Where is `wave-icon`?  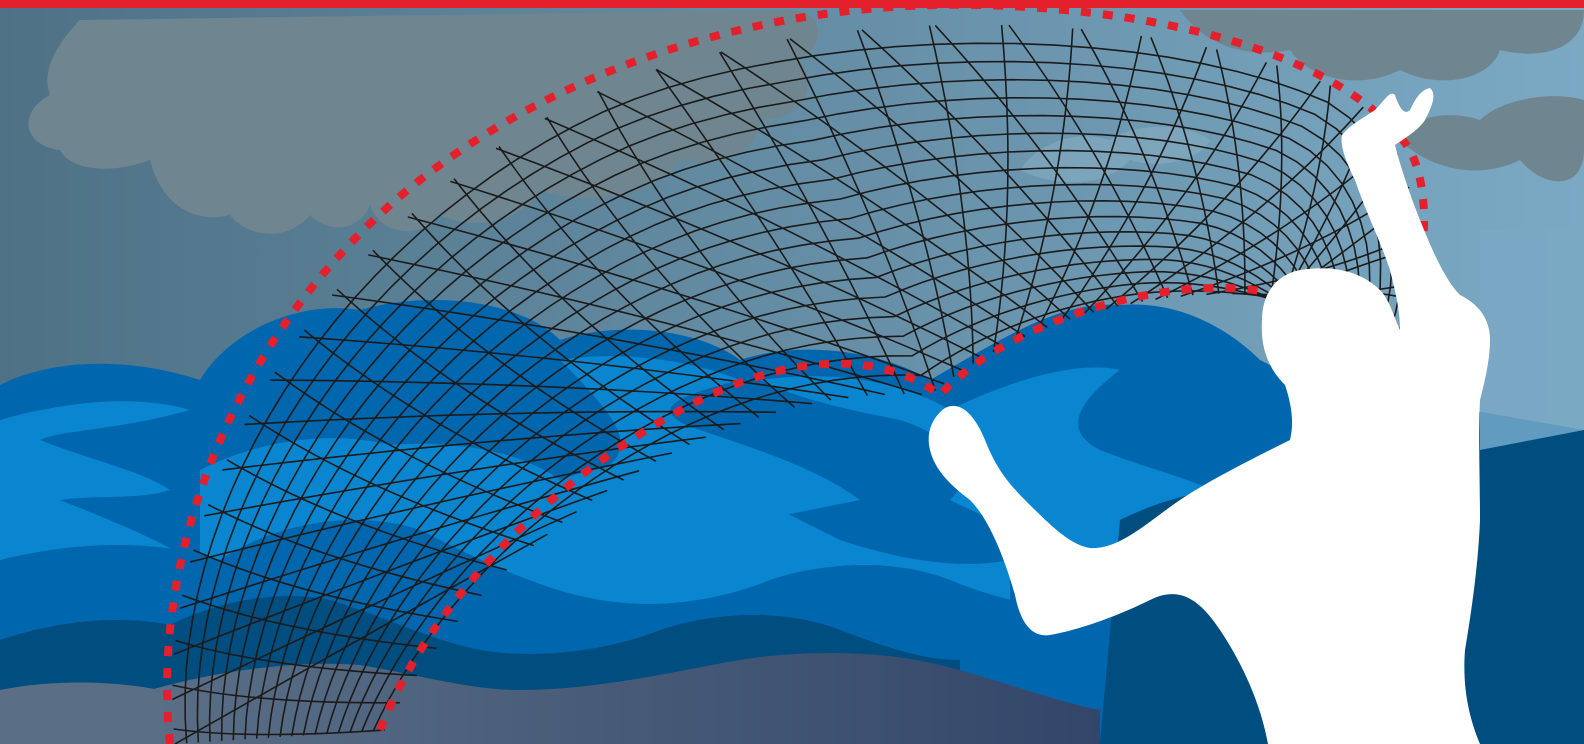 wave-icon is located at coordinates (1532, 587).